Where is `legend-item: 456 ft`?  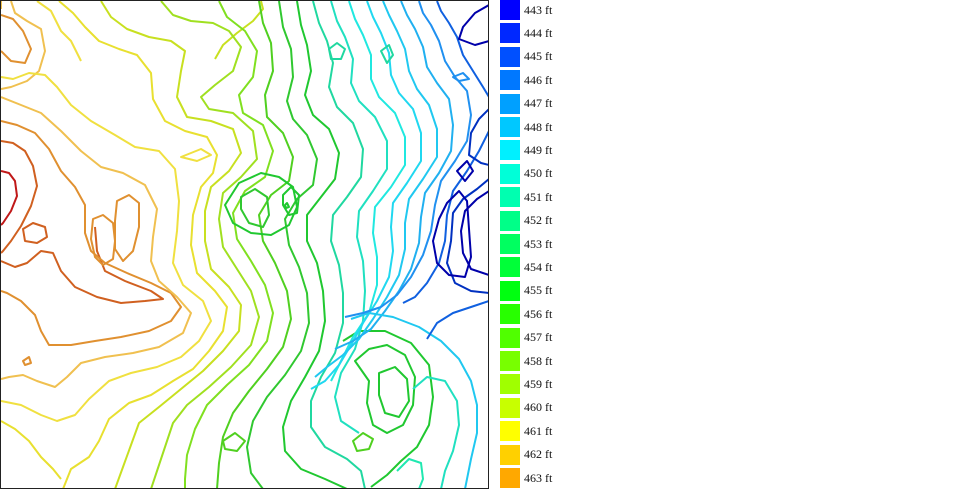 legend-item: 456 ft is located at coordinates (526, 314).